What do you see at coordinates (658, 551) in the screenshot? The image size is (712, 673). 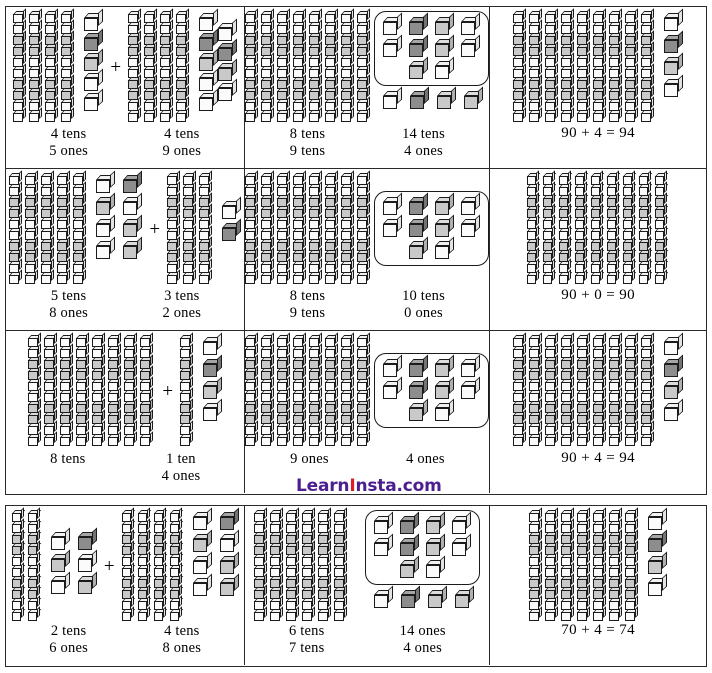 I see `ones-cubes` at bounding box center [658, 551].